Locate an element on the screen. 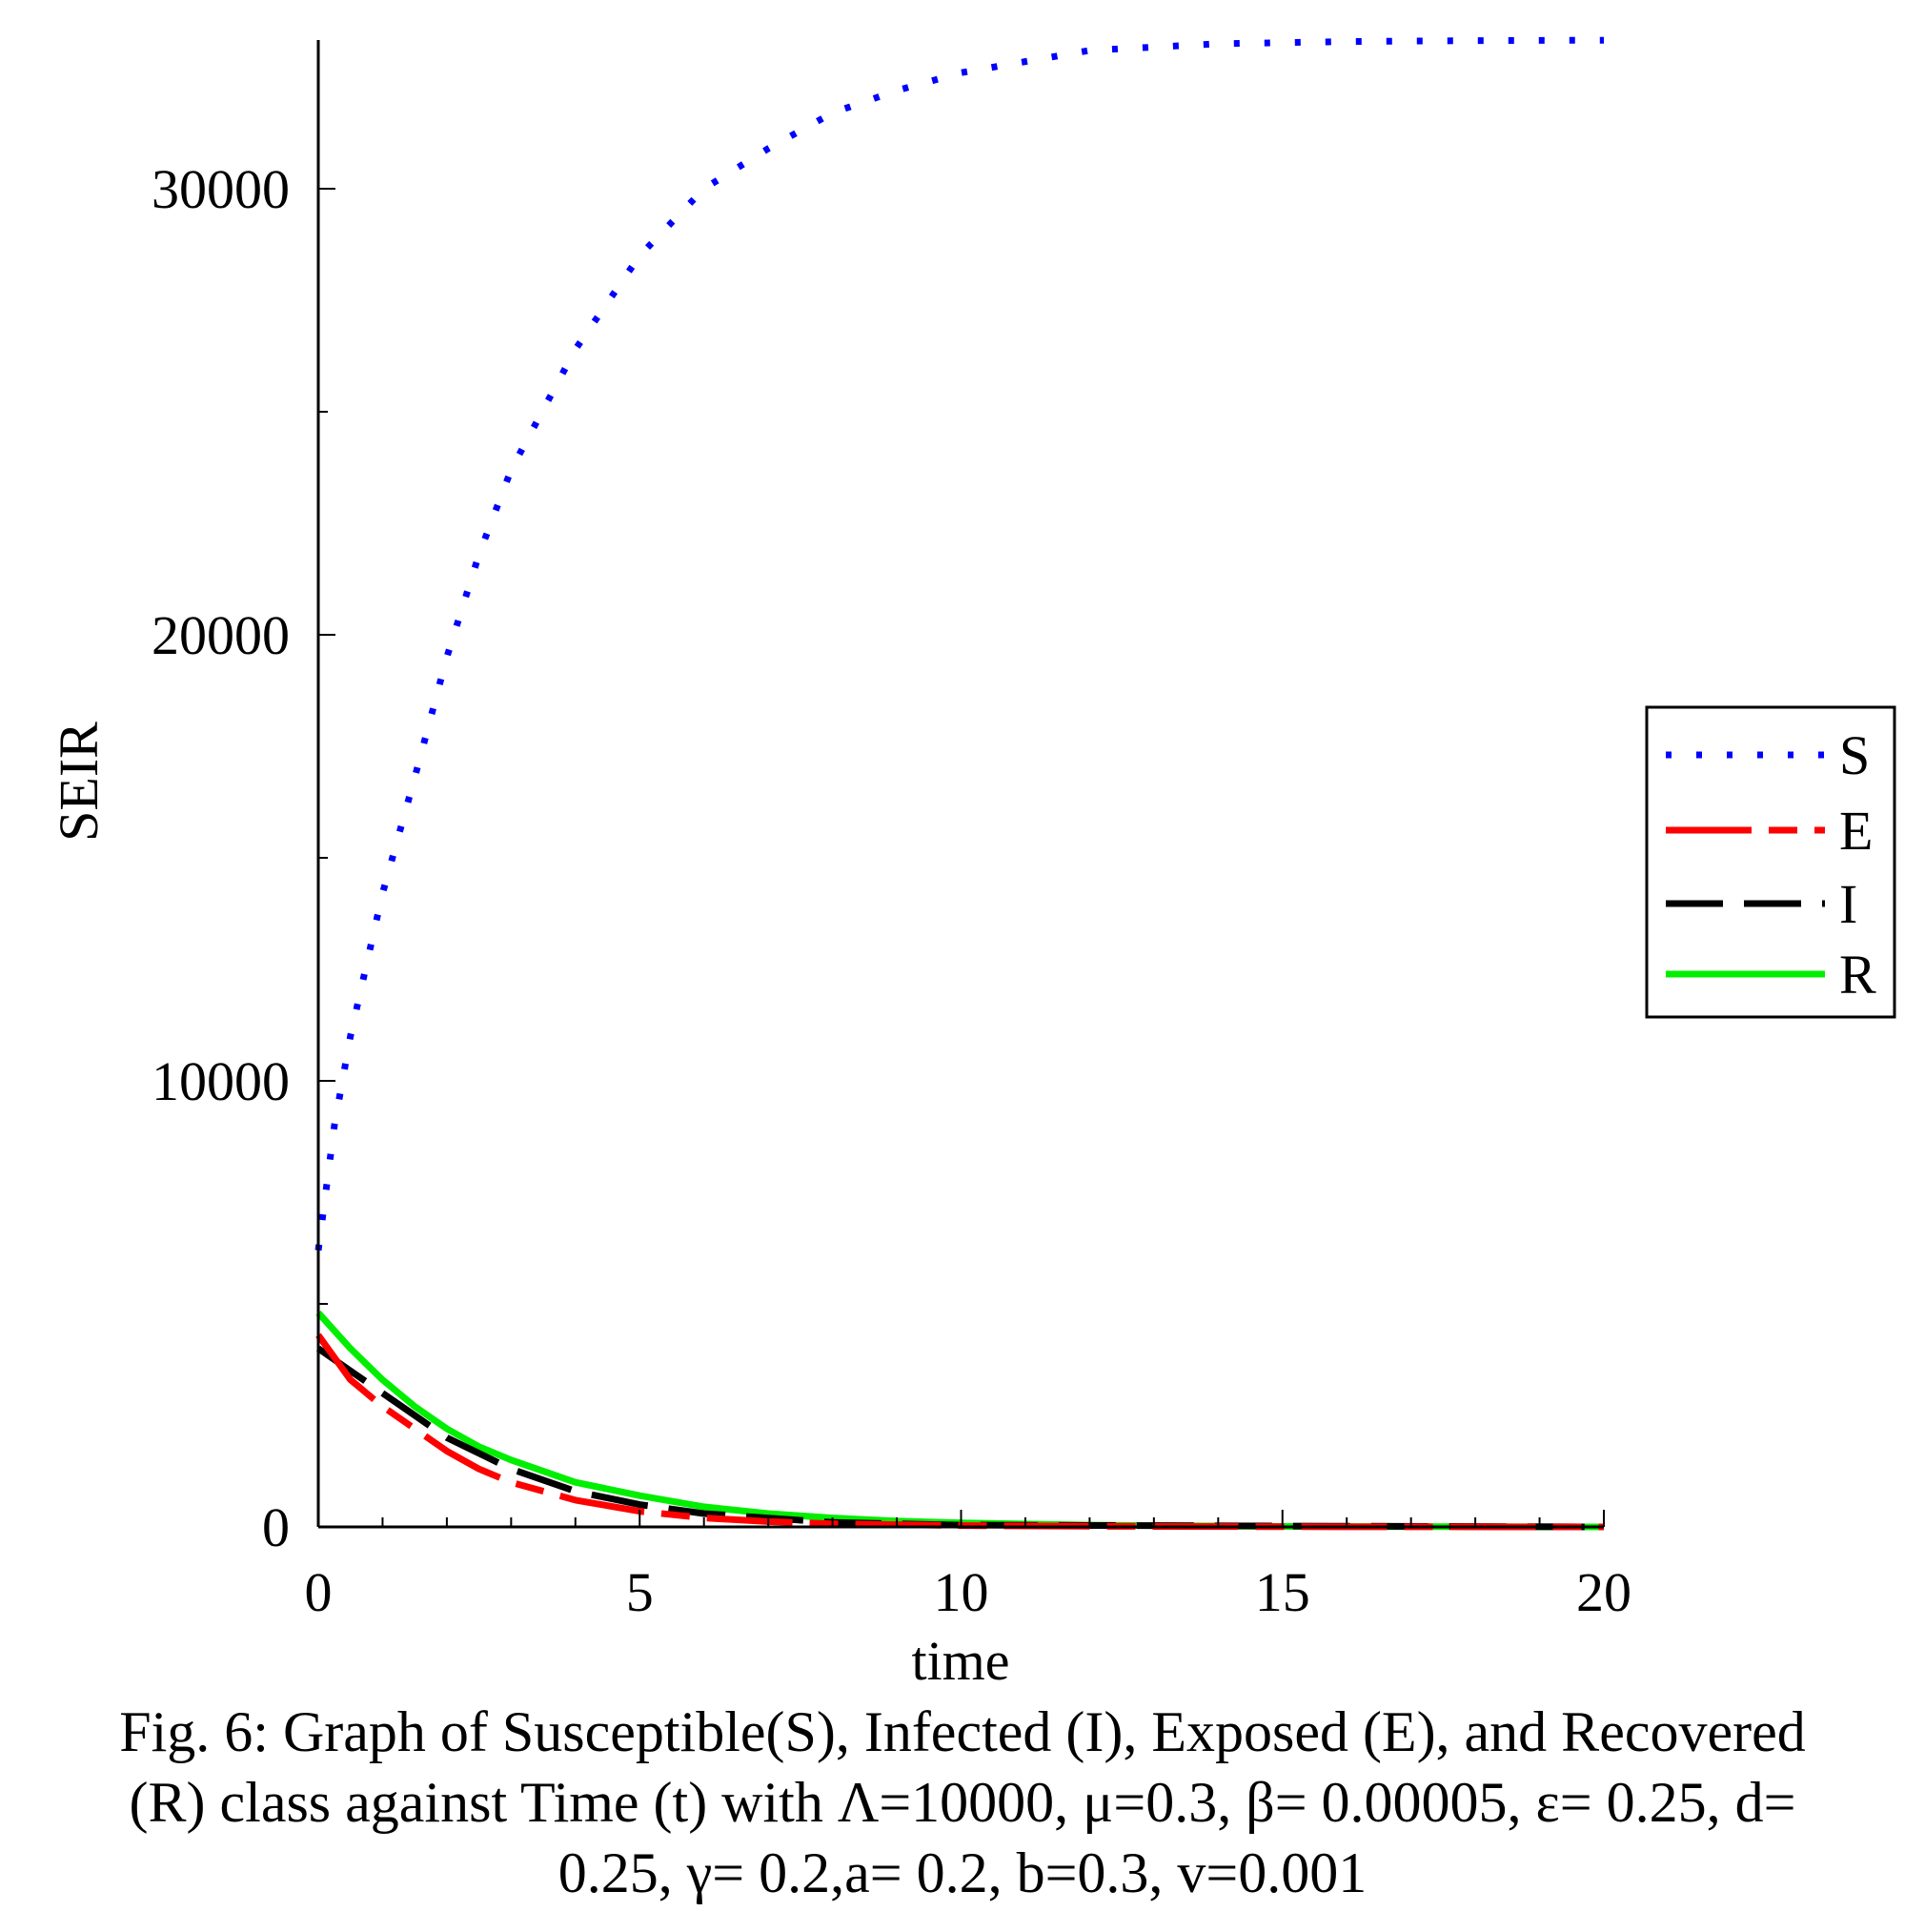 The height and width of the screenshot is (1932, 1925). x-tick-label: 5 is located at coordinates (640, 1592).